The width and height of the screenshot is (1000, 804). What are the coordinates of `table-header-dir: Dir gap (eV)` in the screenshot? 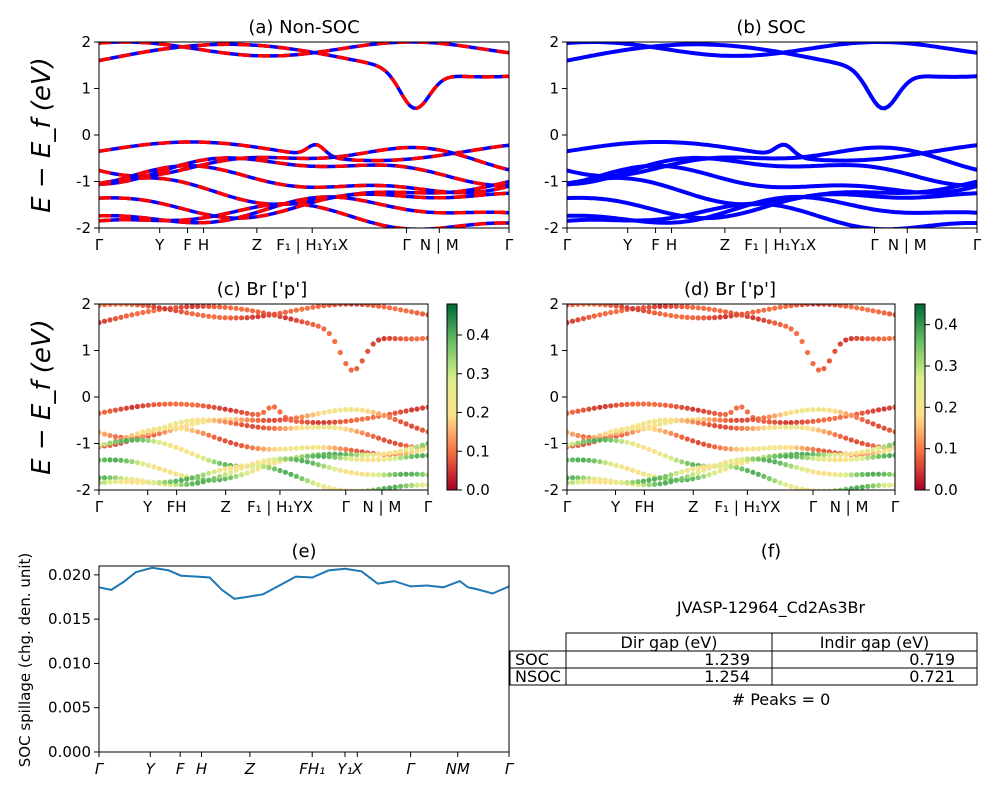 It's located at (669, 642).